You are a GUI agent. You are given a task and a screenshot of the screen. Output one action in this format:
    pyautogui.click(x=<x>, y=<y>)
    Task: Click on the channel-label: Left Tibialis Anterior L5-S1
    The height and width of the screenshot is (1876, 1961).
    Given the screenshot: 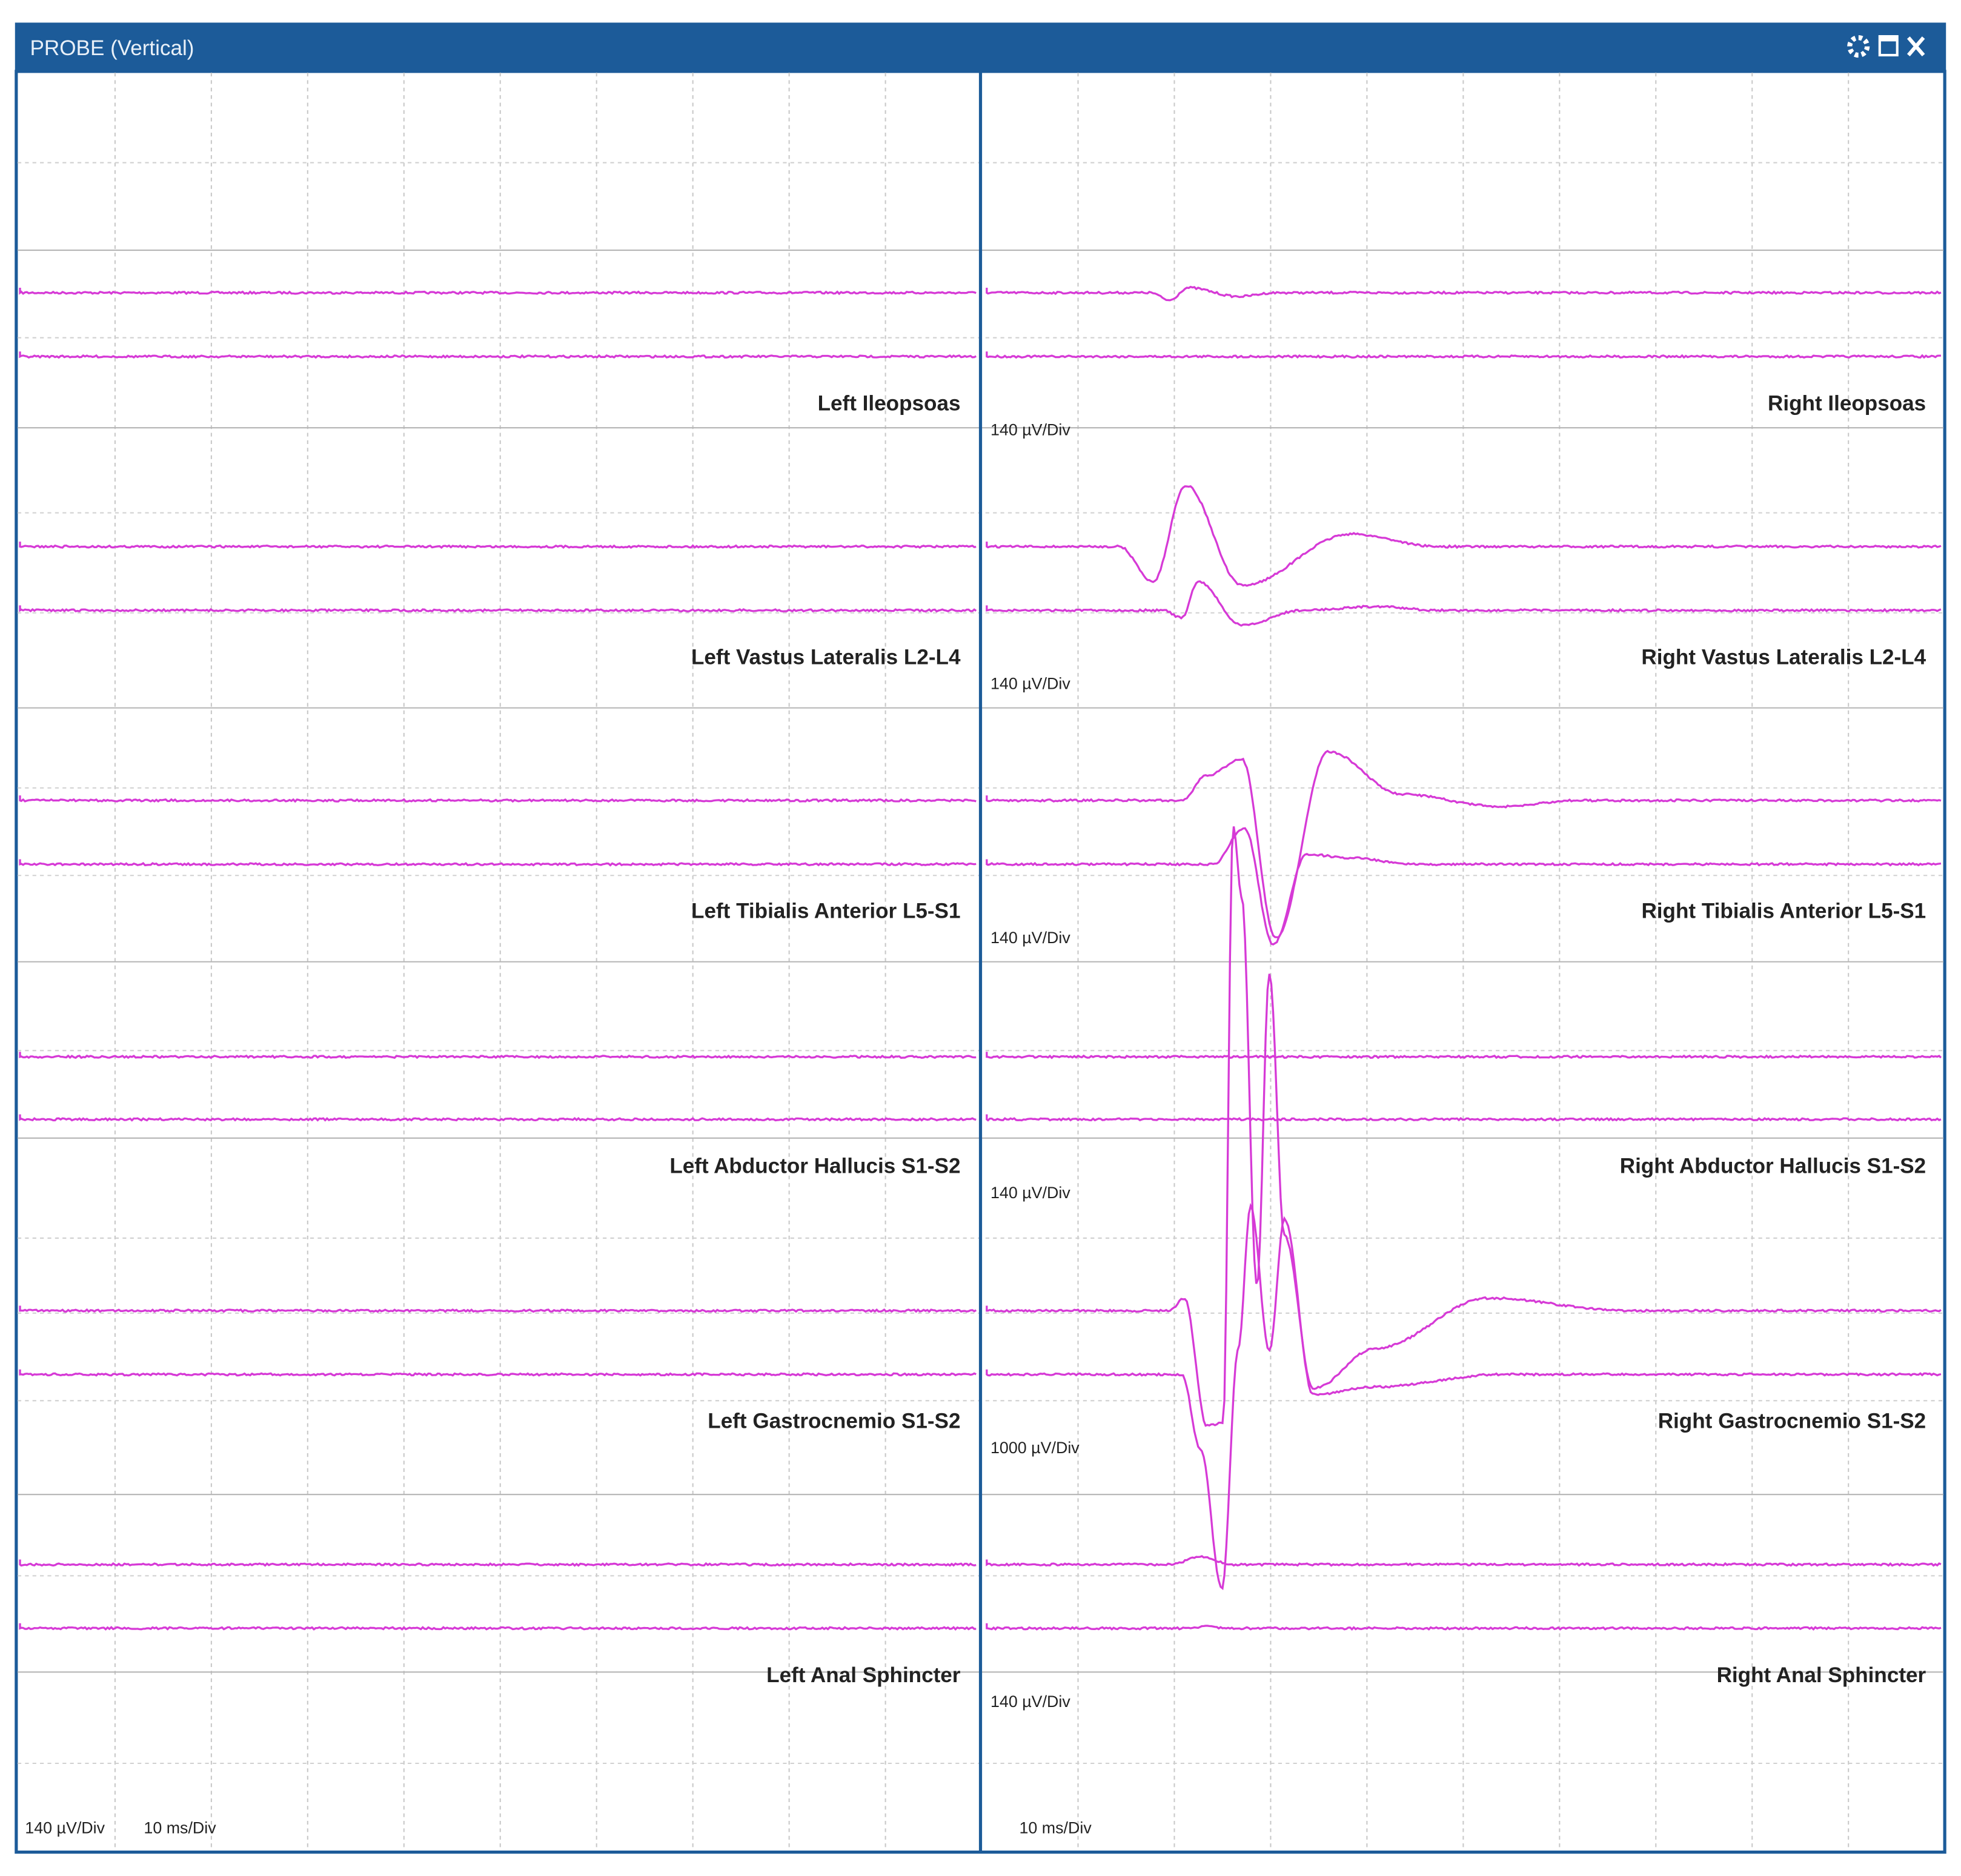 What is the action you would take?
    pyautogui.click(x=825, y=911)
    